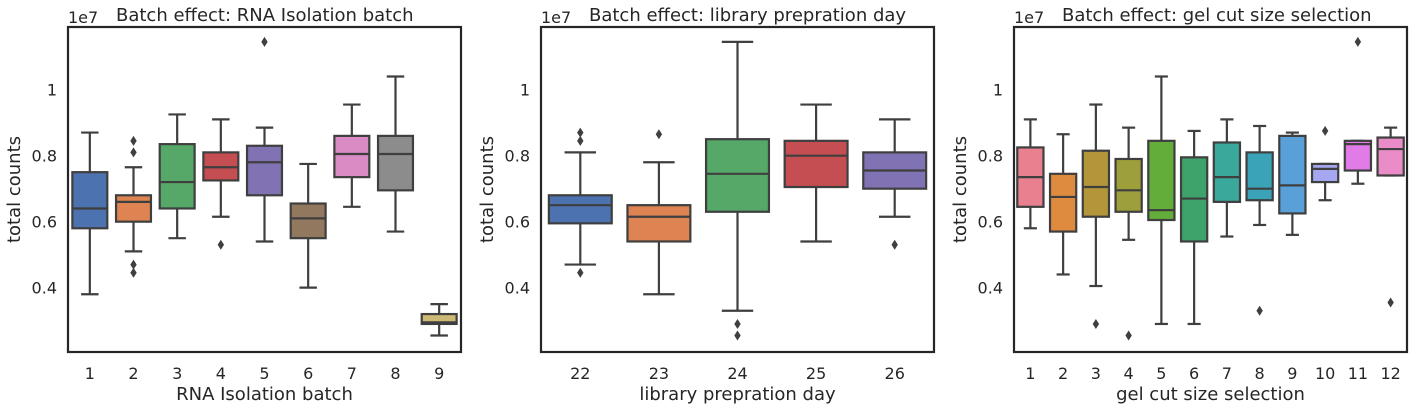 This screenshot has height=410, width=1423. I want to click on x-tick-label: 2, so click(1063, 373).